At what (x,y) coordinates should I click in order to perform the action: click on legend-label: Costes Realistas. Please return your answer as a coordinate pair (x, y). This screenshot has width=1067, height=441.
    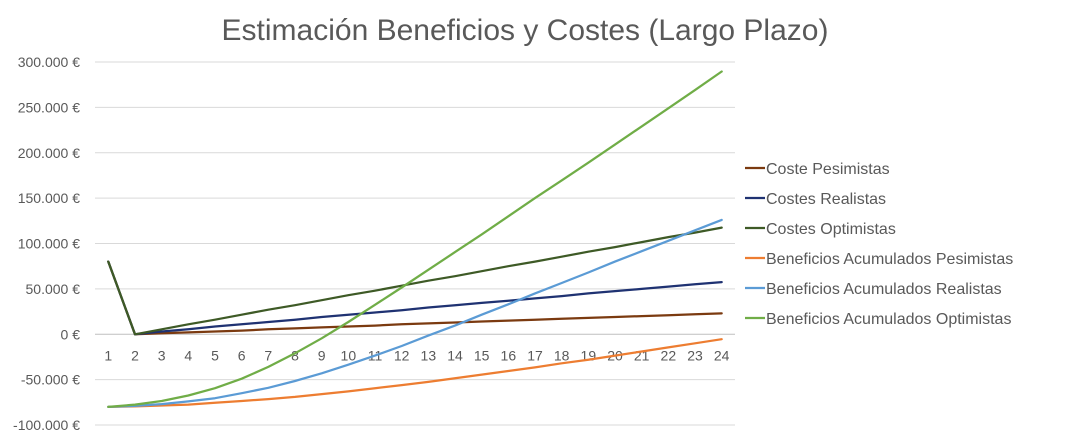
    Looking at the image, I should click on (826, 199).